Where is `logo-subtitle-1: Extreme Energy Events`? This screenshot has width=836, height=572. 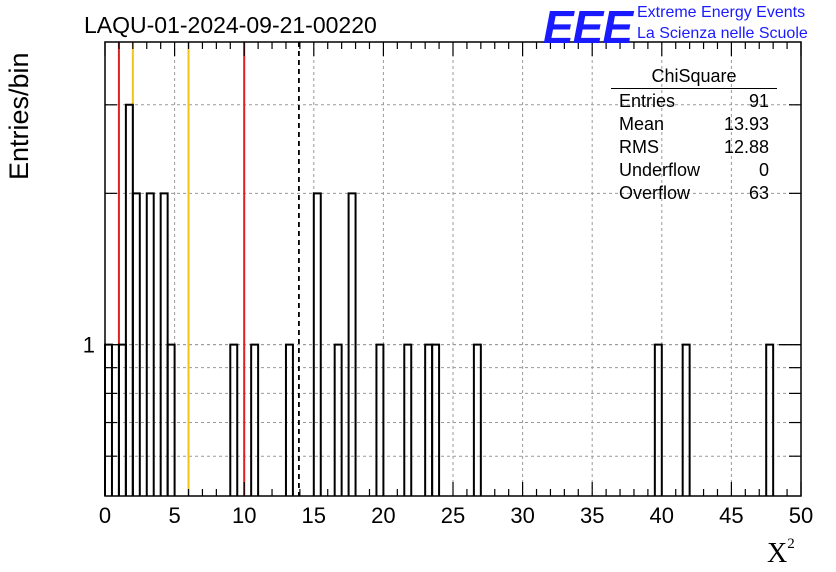 logo-subtitle-1: Extreme Energy Events is located at coordinates (721, 12).